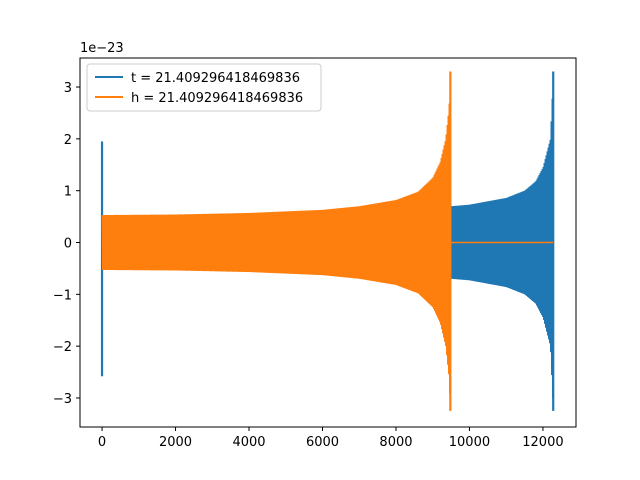 The image size is (640, 480). Describe the element at coordinates (395, 442) in the screenshot. I see `x-tick-label: 8000` at that location.